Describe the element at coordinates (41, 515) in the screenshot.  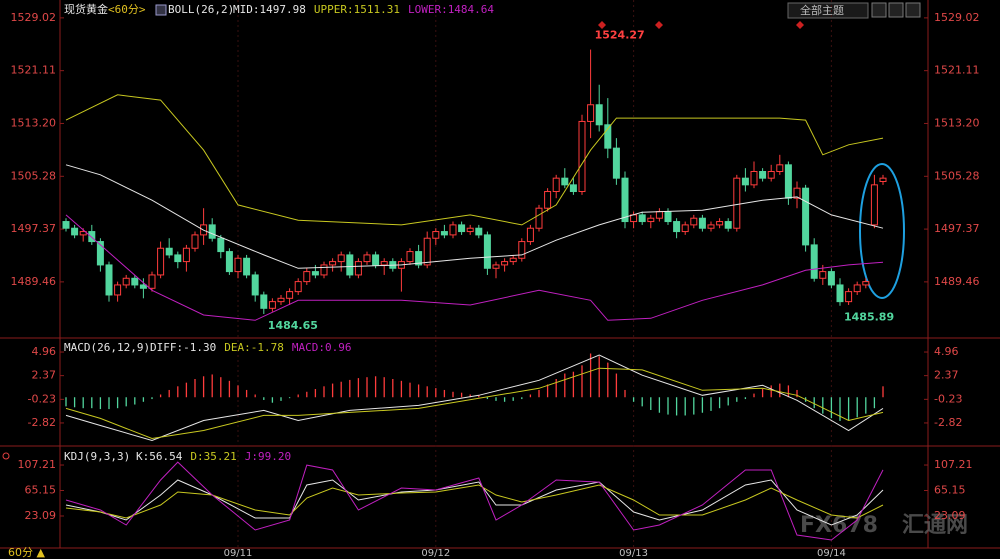
I see `y-tick-label: 23.09` at that location.